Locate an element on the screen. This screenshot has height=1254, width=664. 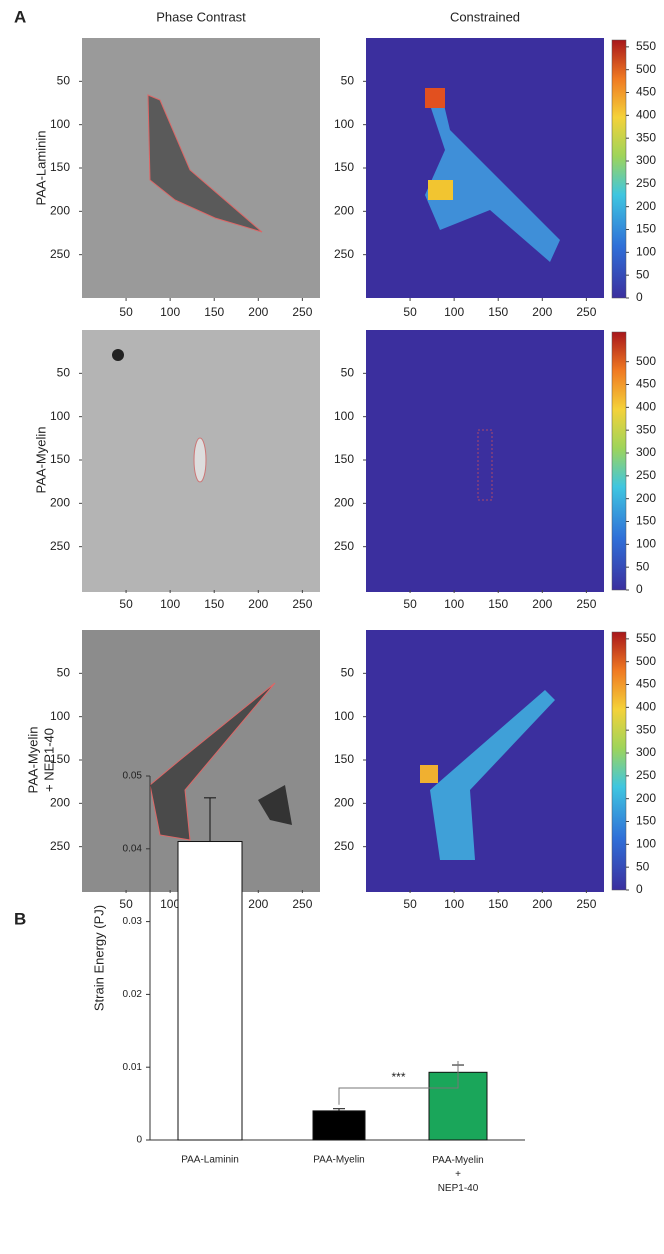
y-tick-label: 0.02 is located at coordinates (133, 994).